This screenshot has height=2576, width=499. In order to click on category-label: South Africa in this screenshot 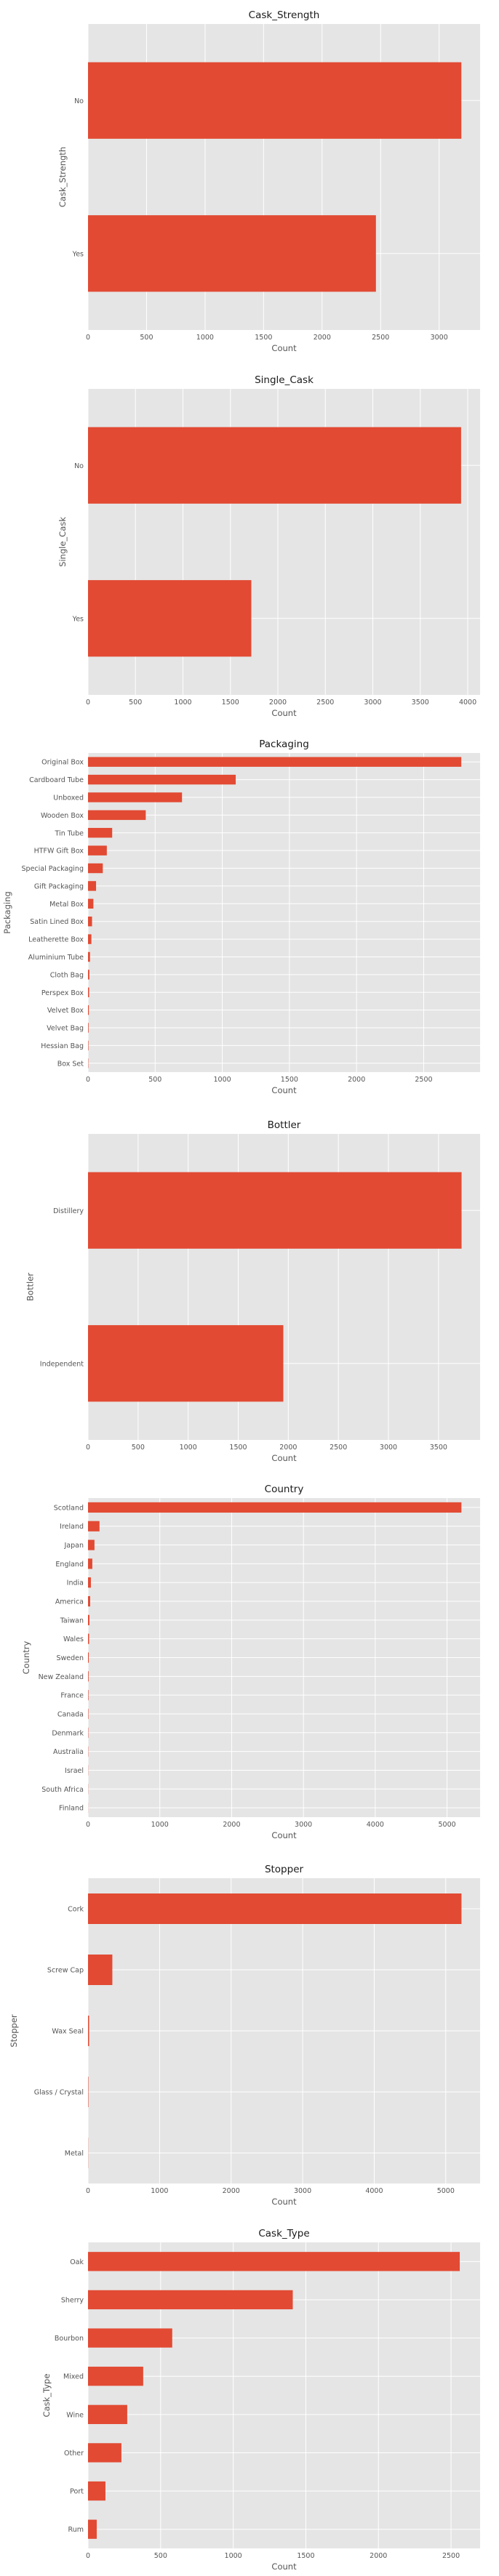, I will do `click(62, 1790)`.